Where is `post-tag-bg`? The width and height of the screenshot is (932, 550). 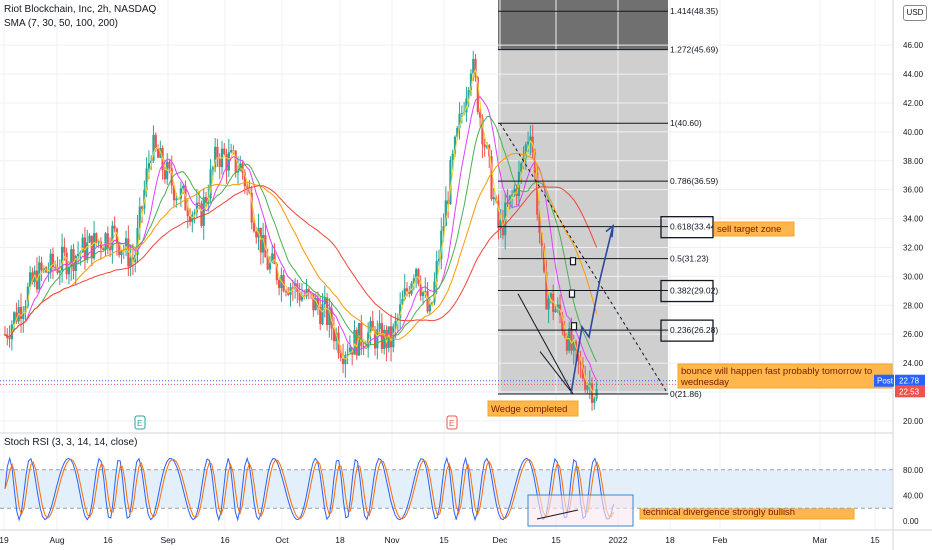
post-tag-bg is located at coordinates (884, 380).